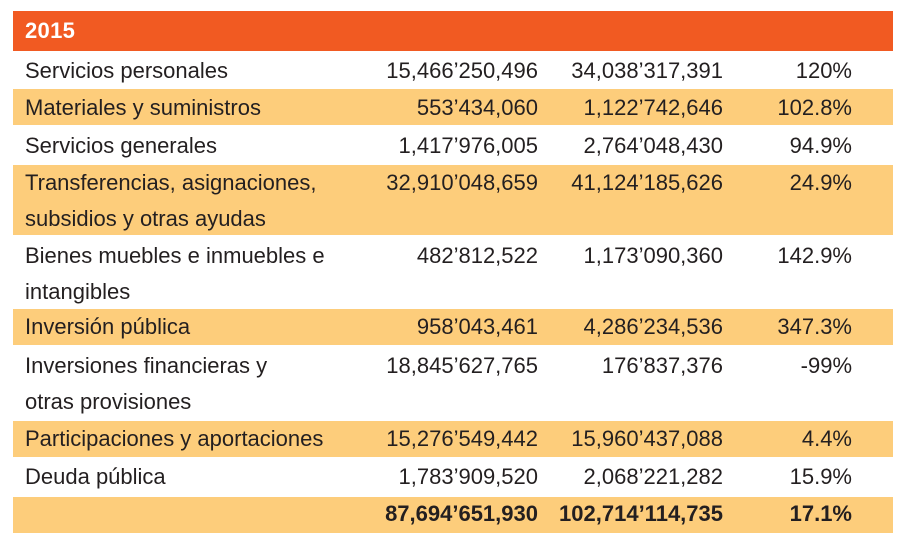  Describe the element at coordinates (462, 70) in the screenshot. I see `value-a-cell: 15,466’250,496` at that location.